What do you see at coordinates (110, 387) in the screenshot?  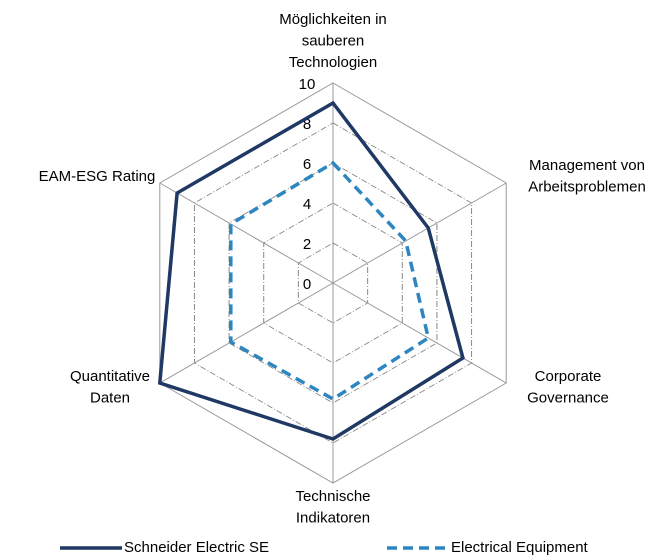 I see `category-label: Quantitative Daten` at bounding box center [110, 387].